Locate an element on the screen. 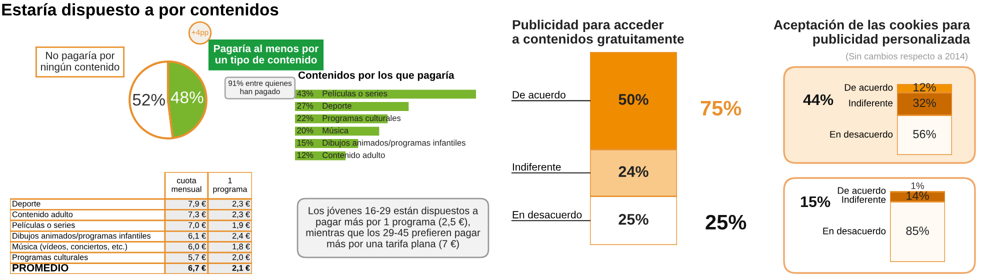 Image resolution: width=1000 pixels, height=278 pixels. chart-title: Aceptación de las cookies para publicidad personalizada is located at coordinates (872, 33).